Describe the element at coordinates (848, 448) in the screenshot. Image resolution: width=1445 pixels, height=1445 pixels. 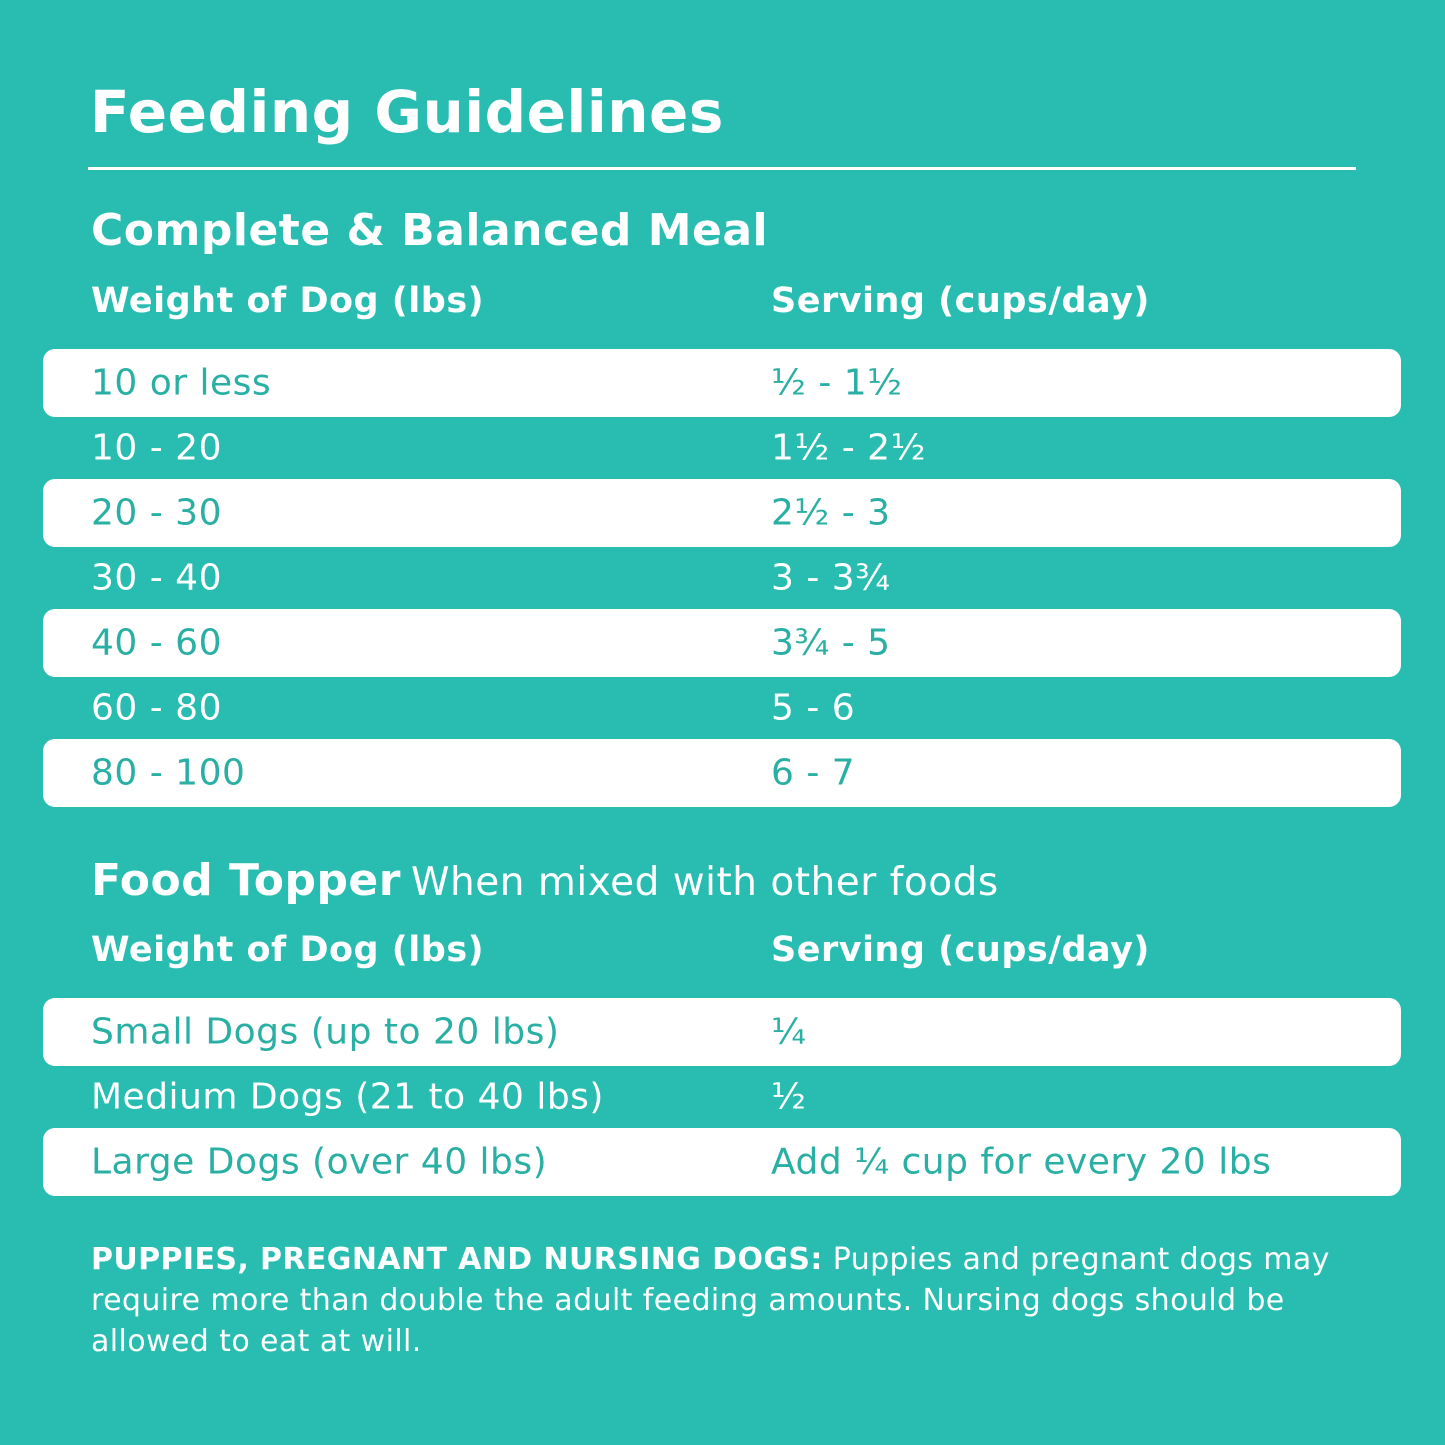
I see `serving-cell: 1½ - 2½` at that location.